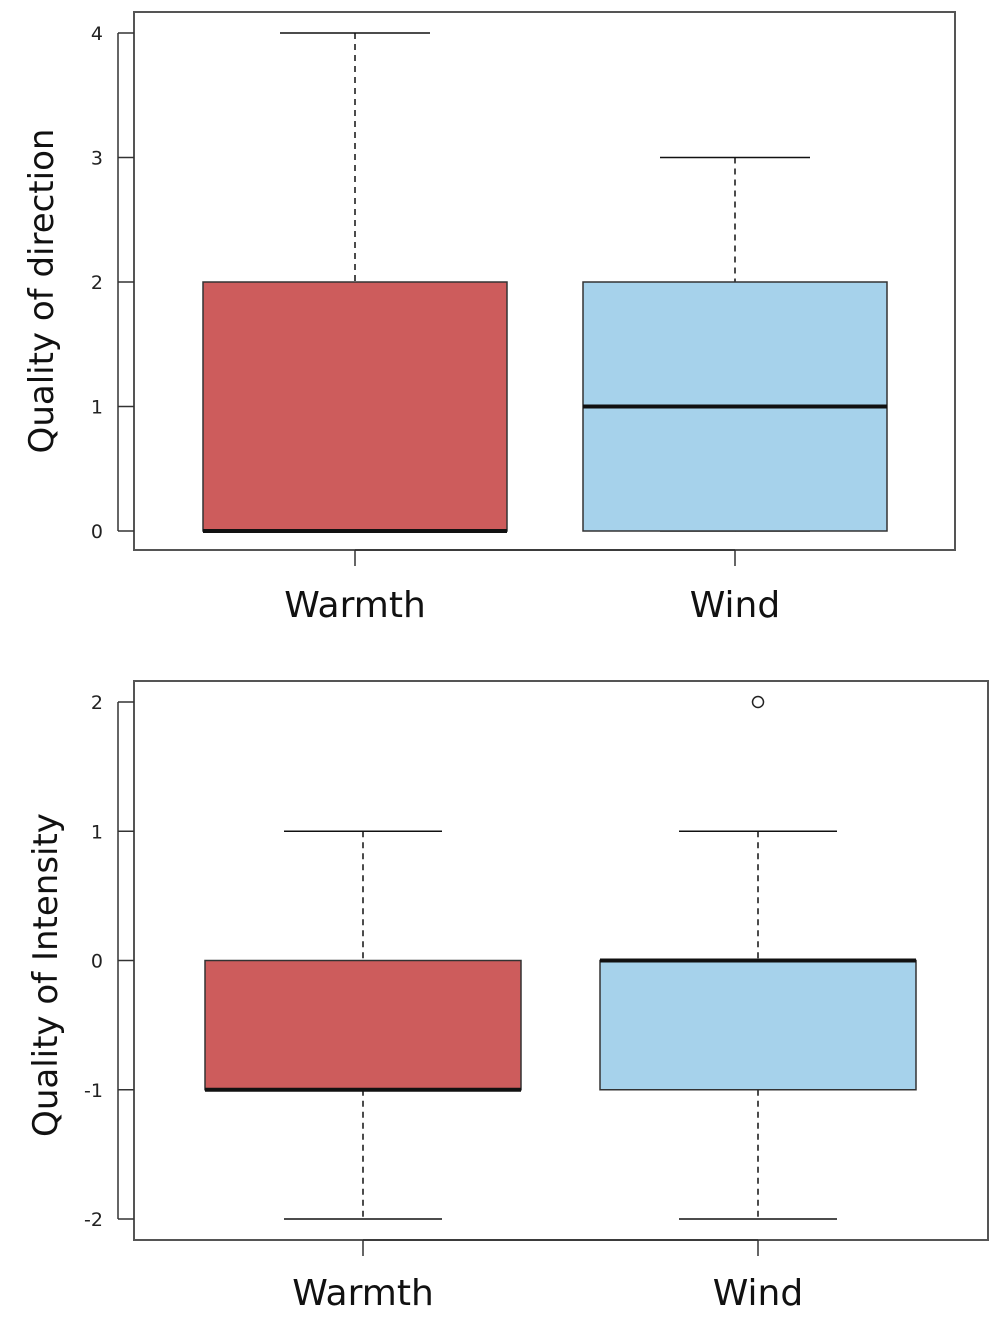 This screenshot has width=1005, height=1335. Describe the element at coordinates (46, 975) in the screenshot. I see `y-axis-title: Quality of Intensity` at that location.